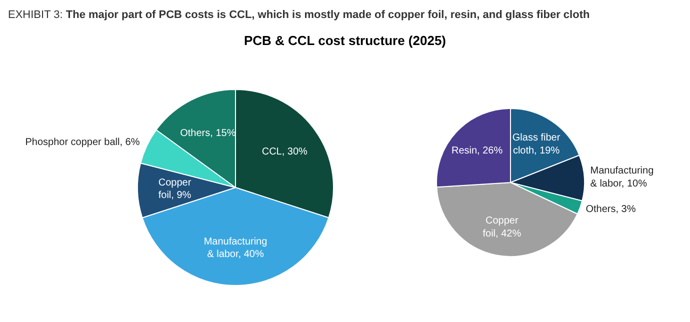 The height and width of the screenshot is (322, 690). Describe the element at coordinates (345, 41) in the screenshot. I see `chart-subtitle: PCB & CCL cost structure (2025)` at that location.